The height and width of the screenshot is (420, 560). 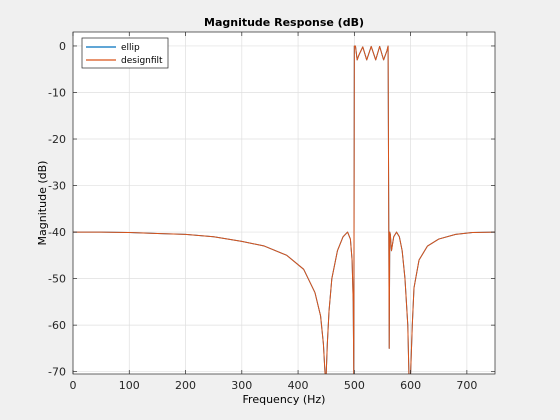 What do you see at coordinates (241, 385) in the screenshot?
I see `x-tick-label: 300` at bounding box center [241, 385].